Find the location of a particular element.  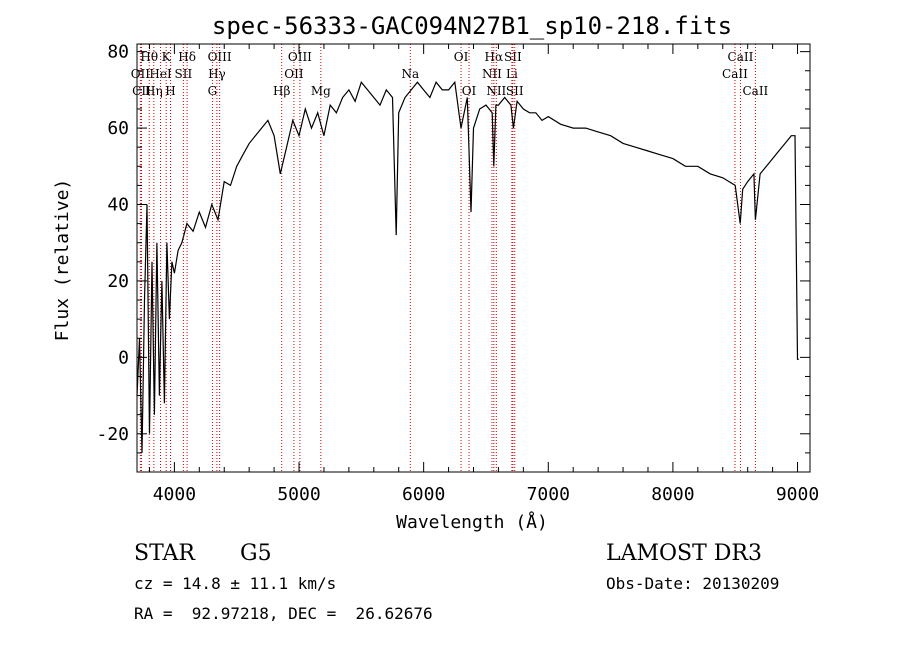

spectral-line-label-16: Na is located at coordinates (410, 74).